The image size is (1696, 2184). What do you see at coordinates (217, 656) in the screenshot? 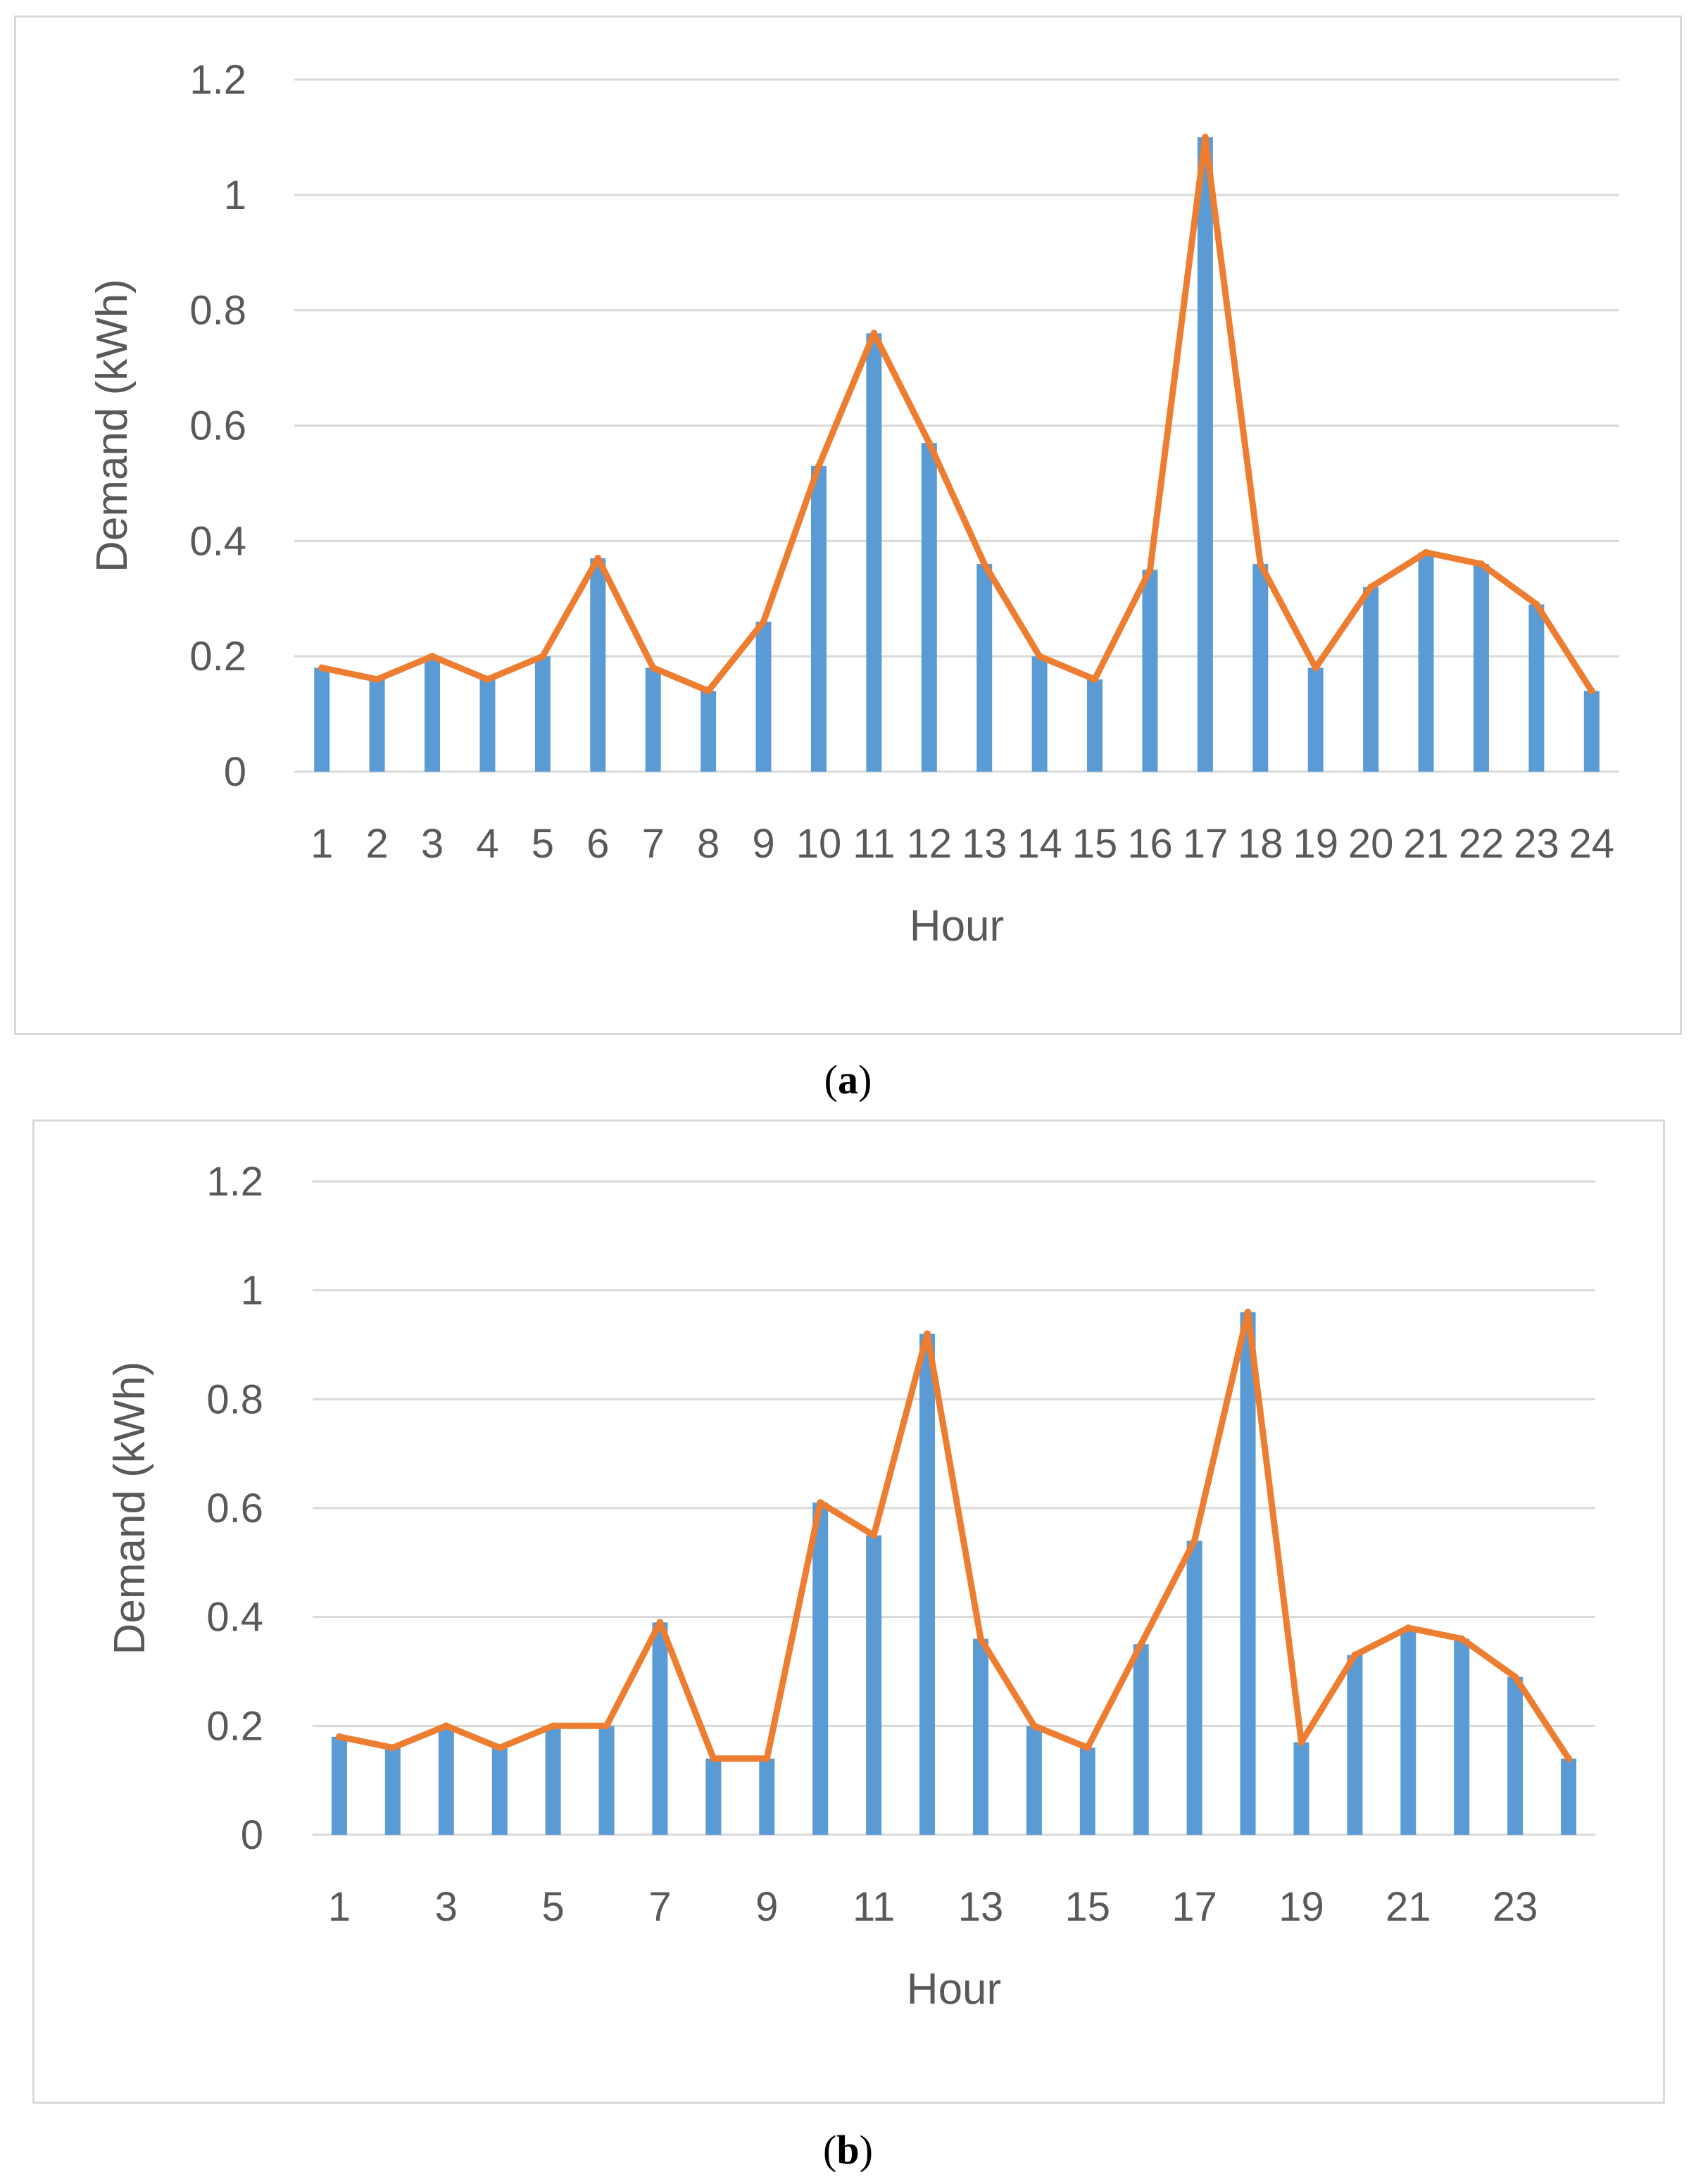
I see `y-tick-label: 0.2` at bounding box center [217, 656].